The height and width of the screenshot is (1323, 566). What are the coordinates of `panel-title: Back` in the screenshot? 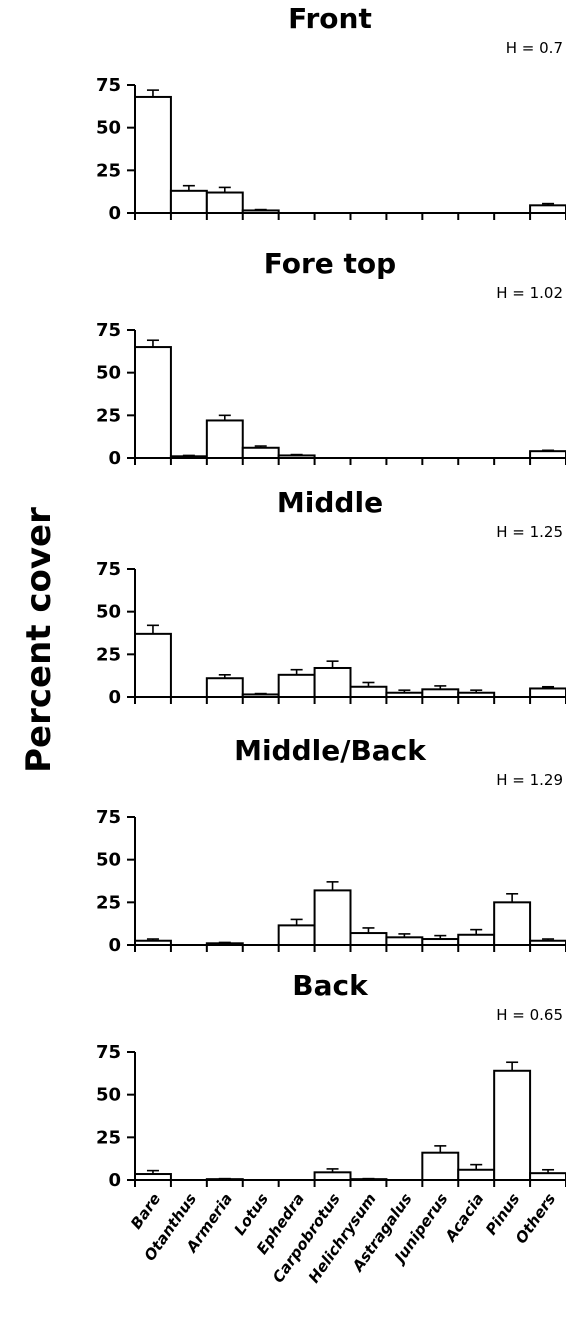 It's located at (330, 985).